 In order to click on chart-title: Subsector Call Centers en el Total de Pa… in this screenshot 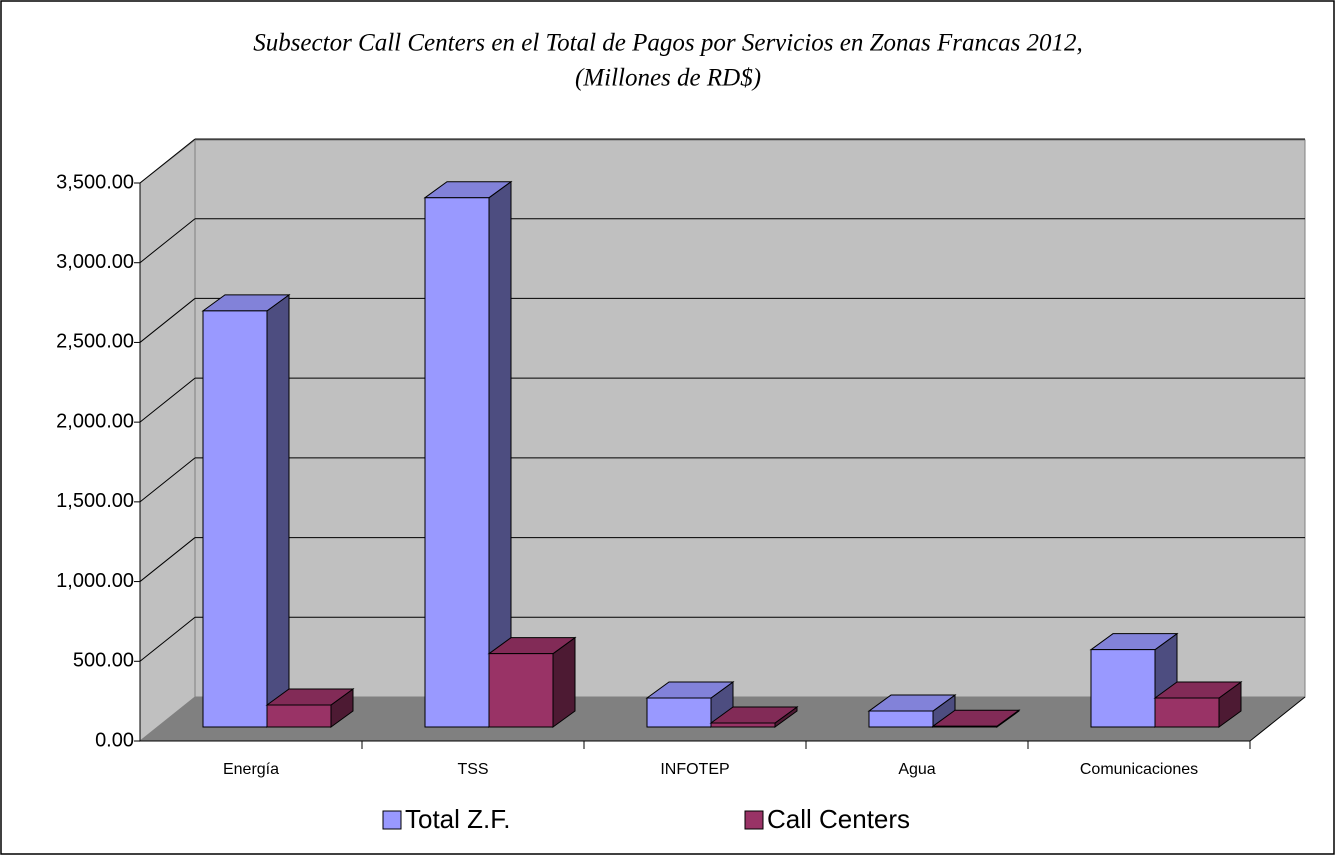, I will do `click(668, 43)`.